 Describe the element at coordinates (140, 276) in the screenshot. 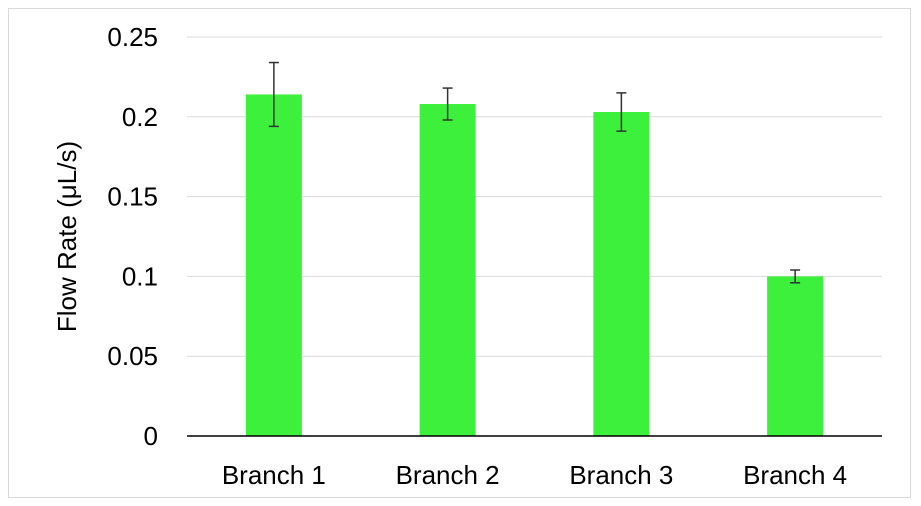

I see `y-tick-label: 0.1` at that location.